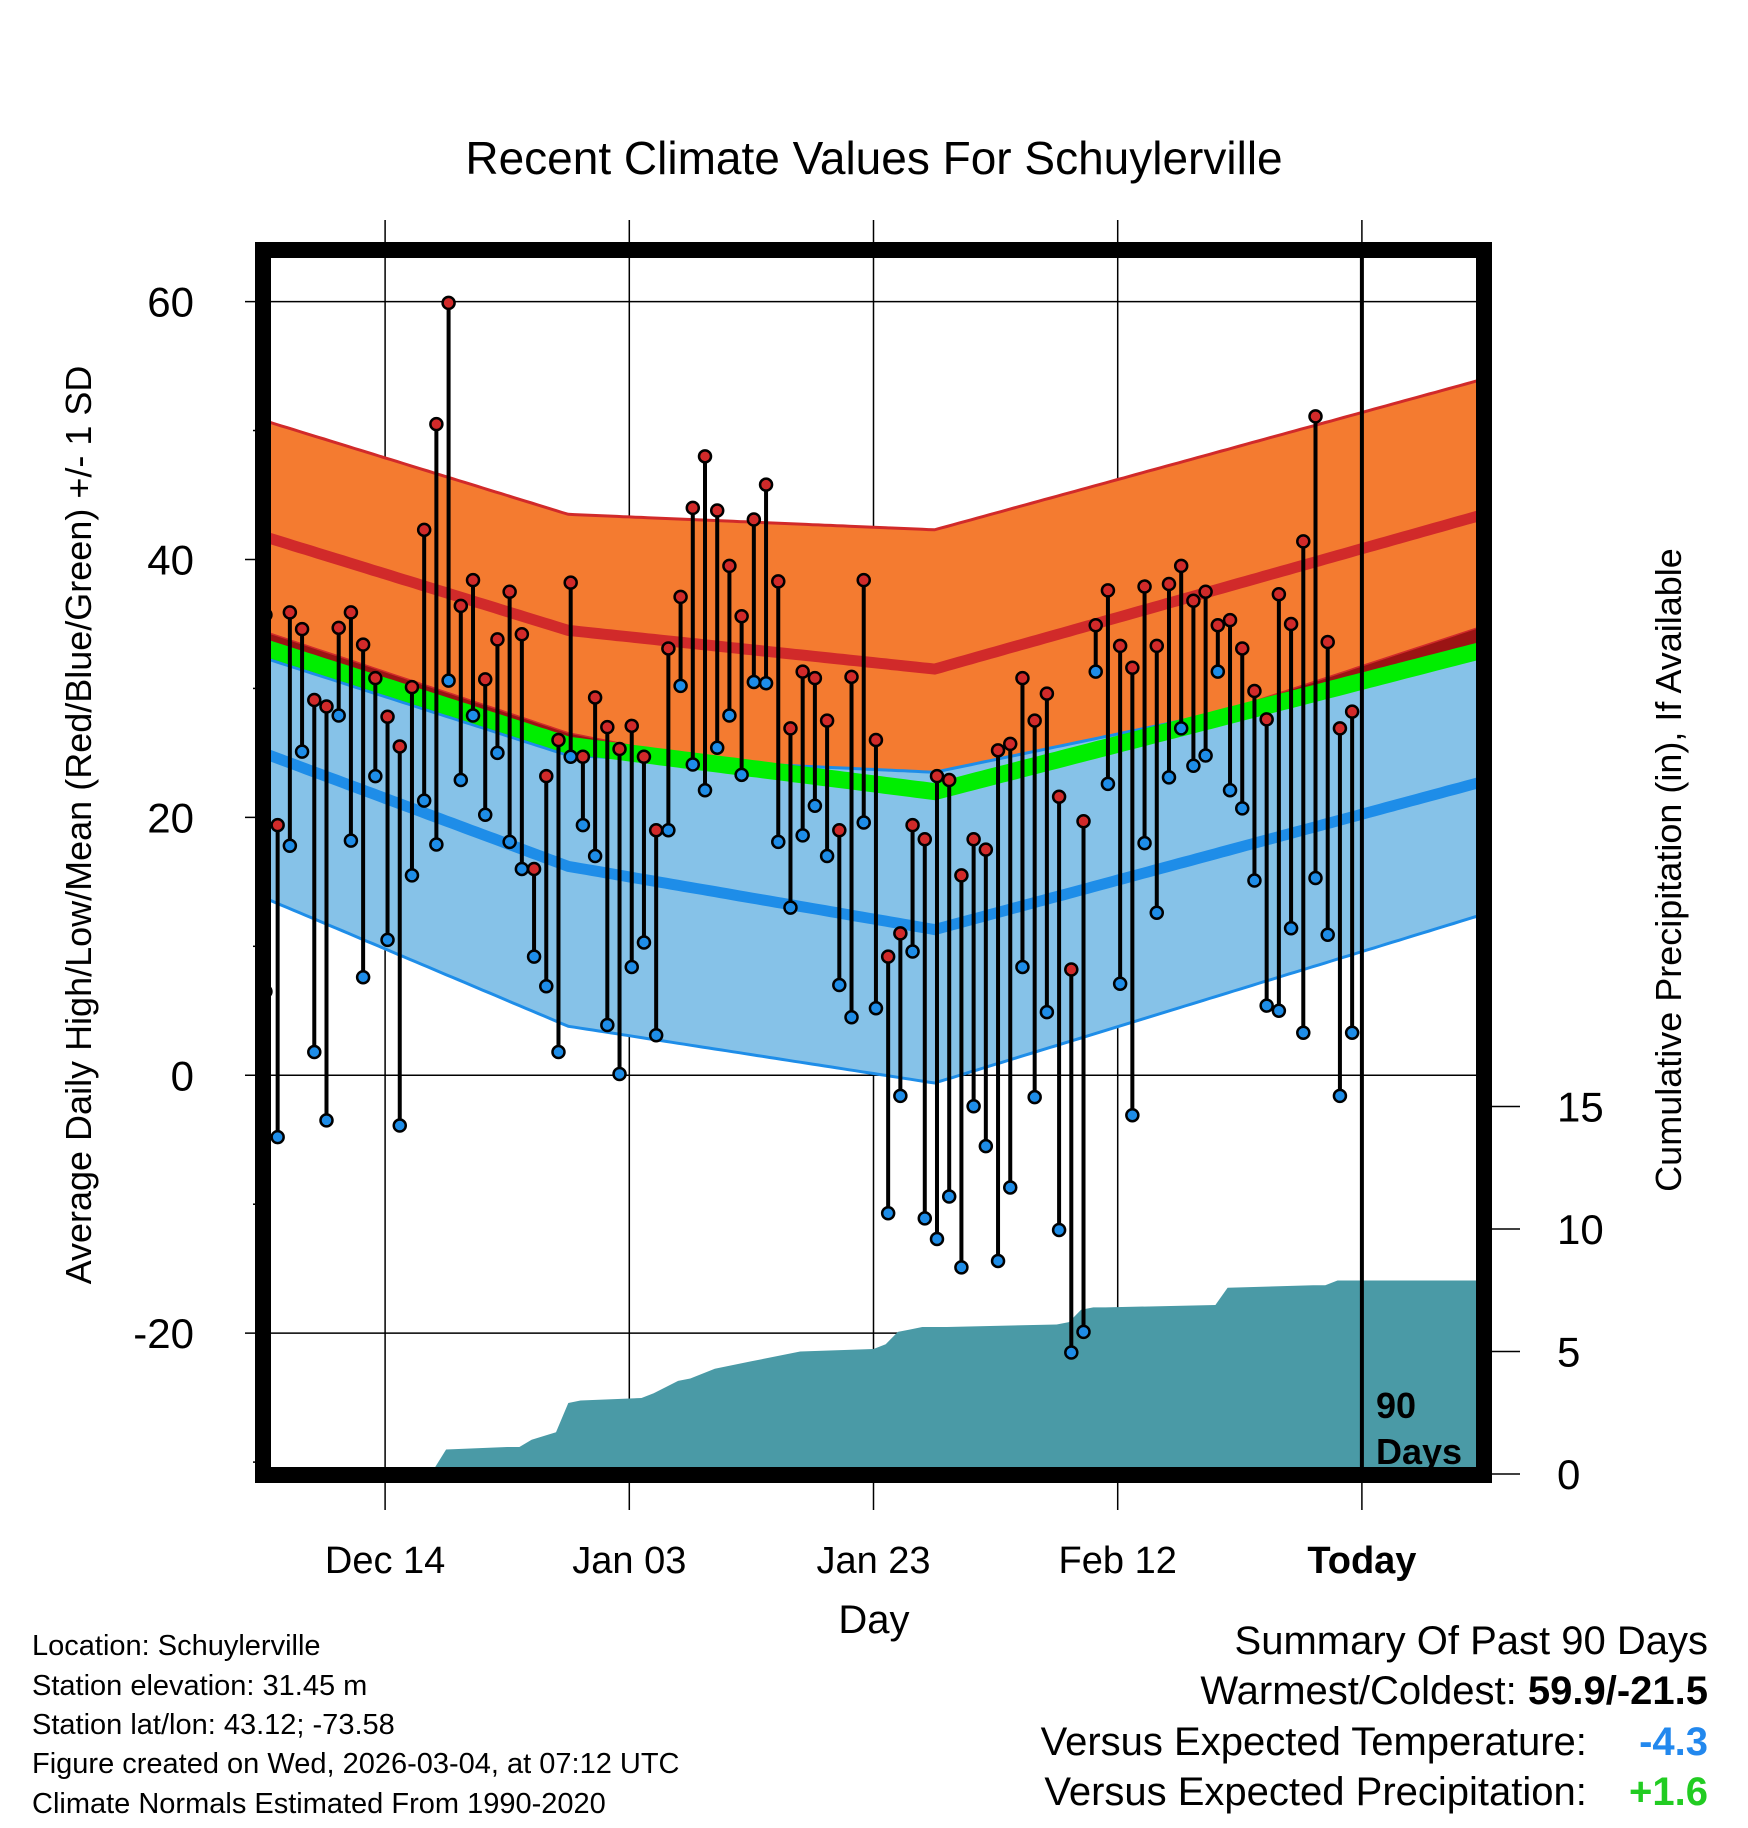  I want to click on summary-warmest-label: Warmest/Coldest:, so click(1358, 1691).